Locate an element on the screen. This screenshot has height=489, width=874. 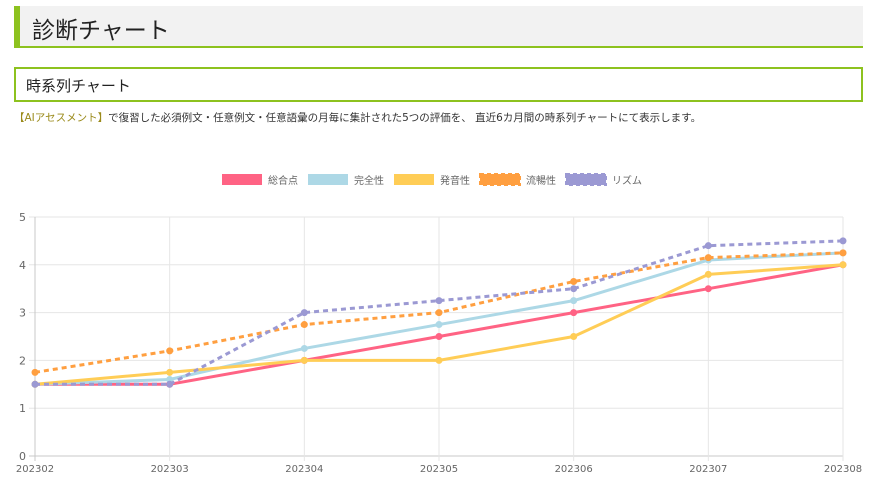
x-tick-label: 202305 is located at coordinates (439, 469).